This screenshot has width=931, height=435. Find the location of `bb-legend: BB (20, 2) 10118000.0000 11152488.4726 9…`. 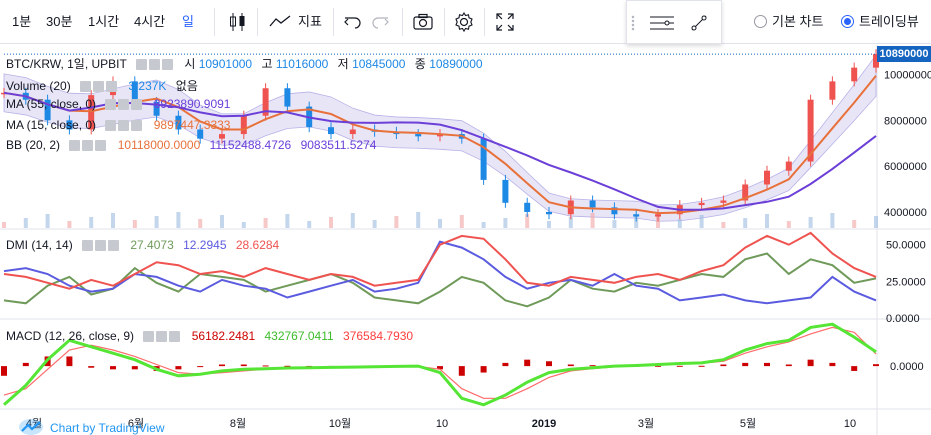

bb-legend: BB (20, 2) 10118000.0000 11152488.4726 9… is located at coordinates (191, 146).